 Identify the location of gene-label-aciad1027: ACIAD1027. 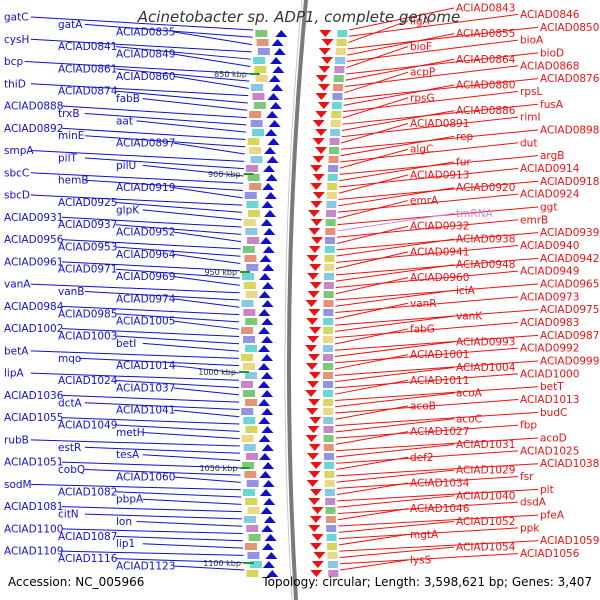
(439, 432).